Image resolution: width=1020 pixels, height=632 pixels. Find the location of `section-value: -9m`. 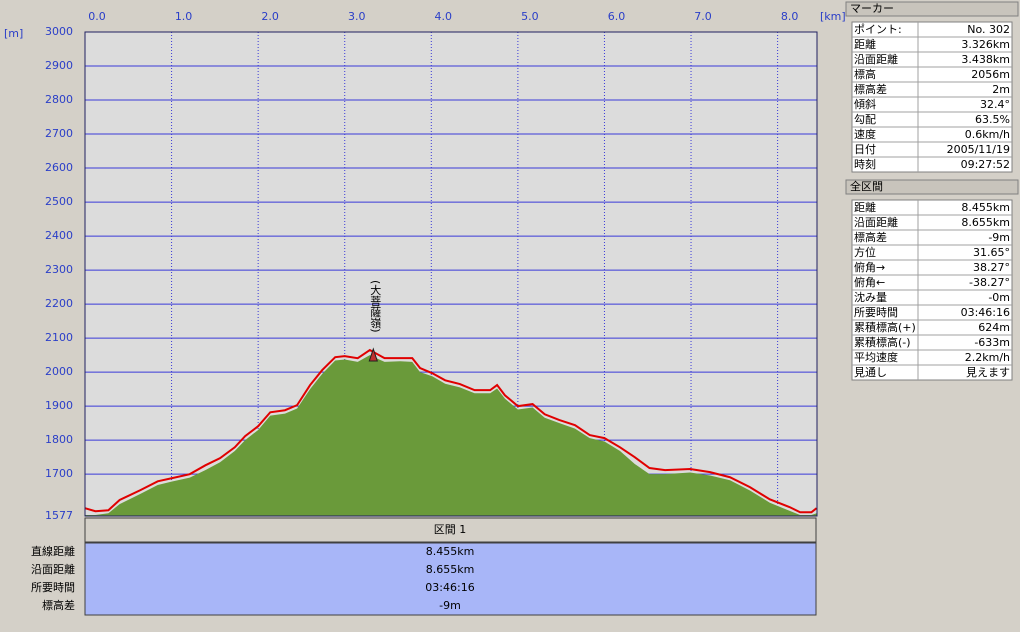

section-value: -9m is located at coordinates (450, 605).